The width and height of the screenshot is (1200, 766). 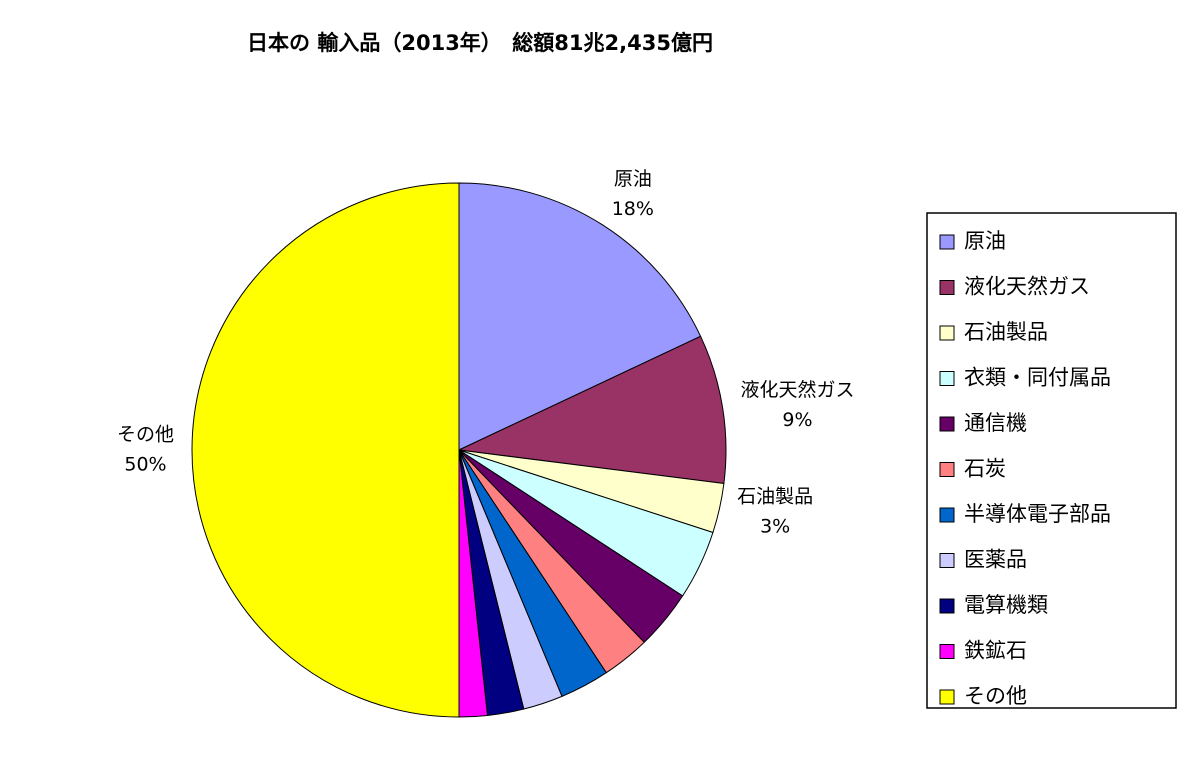 What do you see at coordinates (1037, 378) in the screenshot?
I see `legend-label: 衣類・同付属品` at bounding box center [1037, 378].